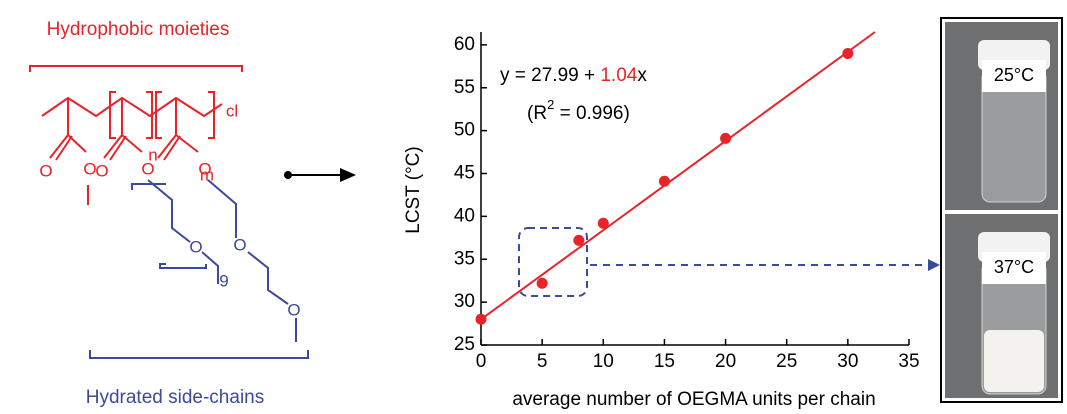  I want to click on x-tick-label: 35, so click(908, 361).